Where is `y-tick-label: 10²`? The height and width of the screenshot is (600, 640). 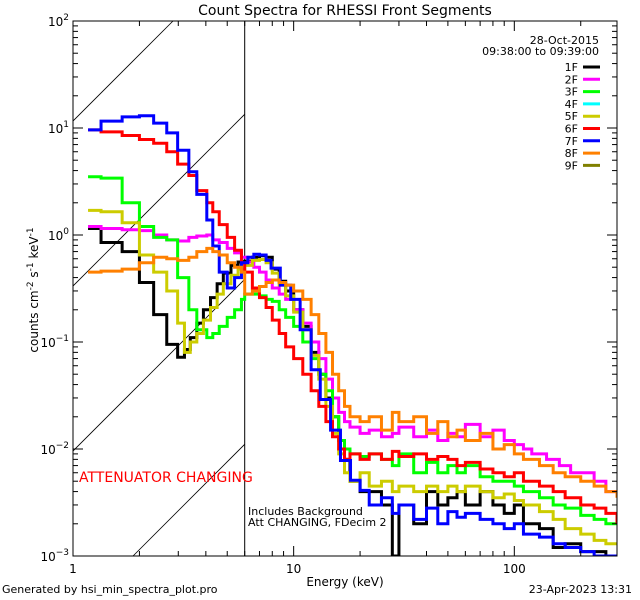
y-tick-label: 10² is located at coordinates (58, 21).